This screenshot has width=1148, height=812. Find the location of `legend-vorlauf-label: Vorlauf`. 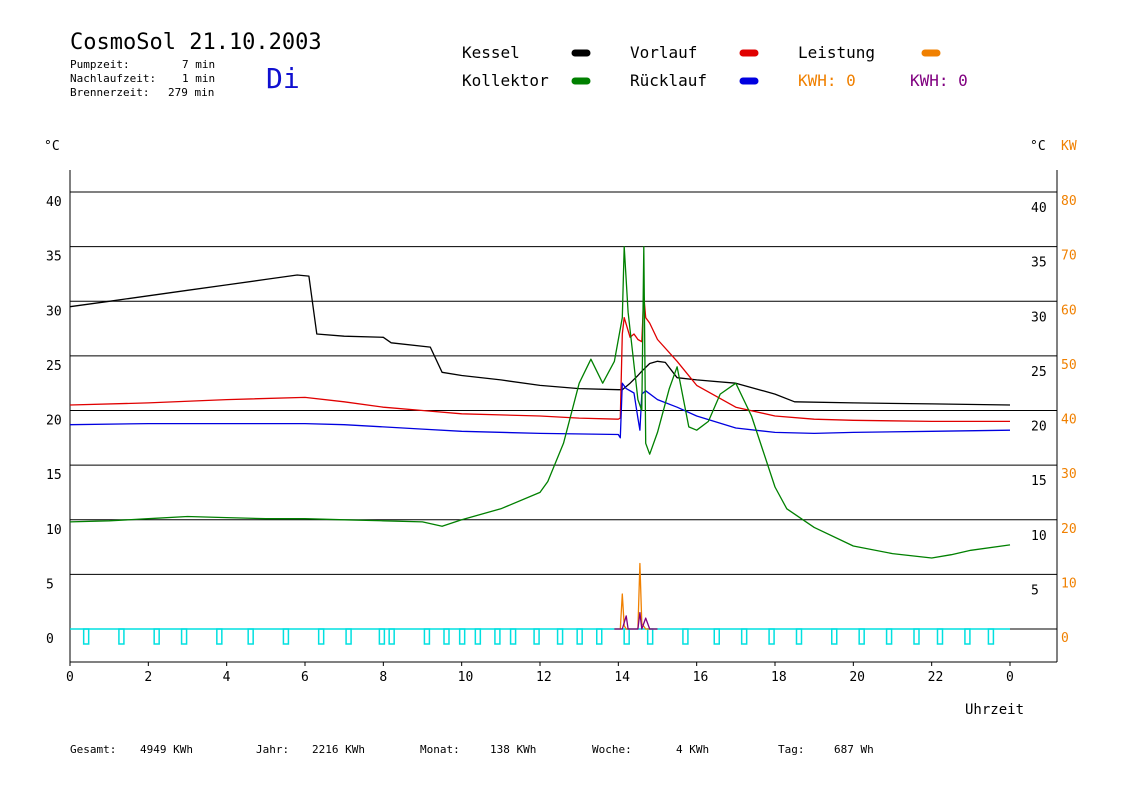

legend-vorlauf-label: Vorlauf is located at coordinates (664, 52).